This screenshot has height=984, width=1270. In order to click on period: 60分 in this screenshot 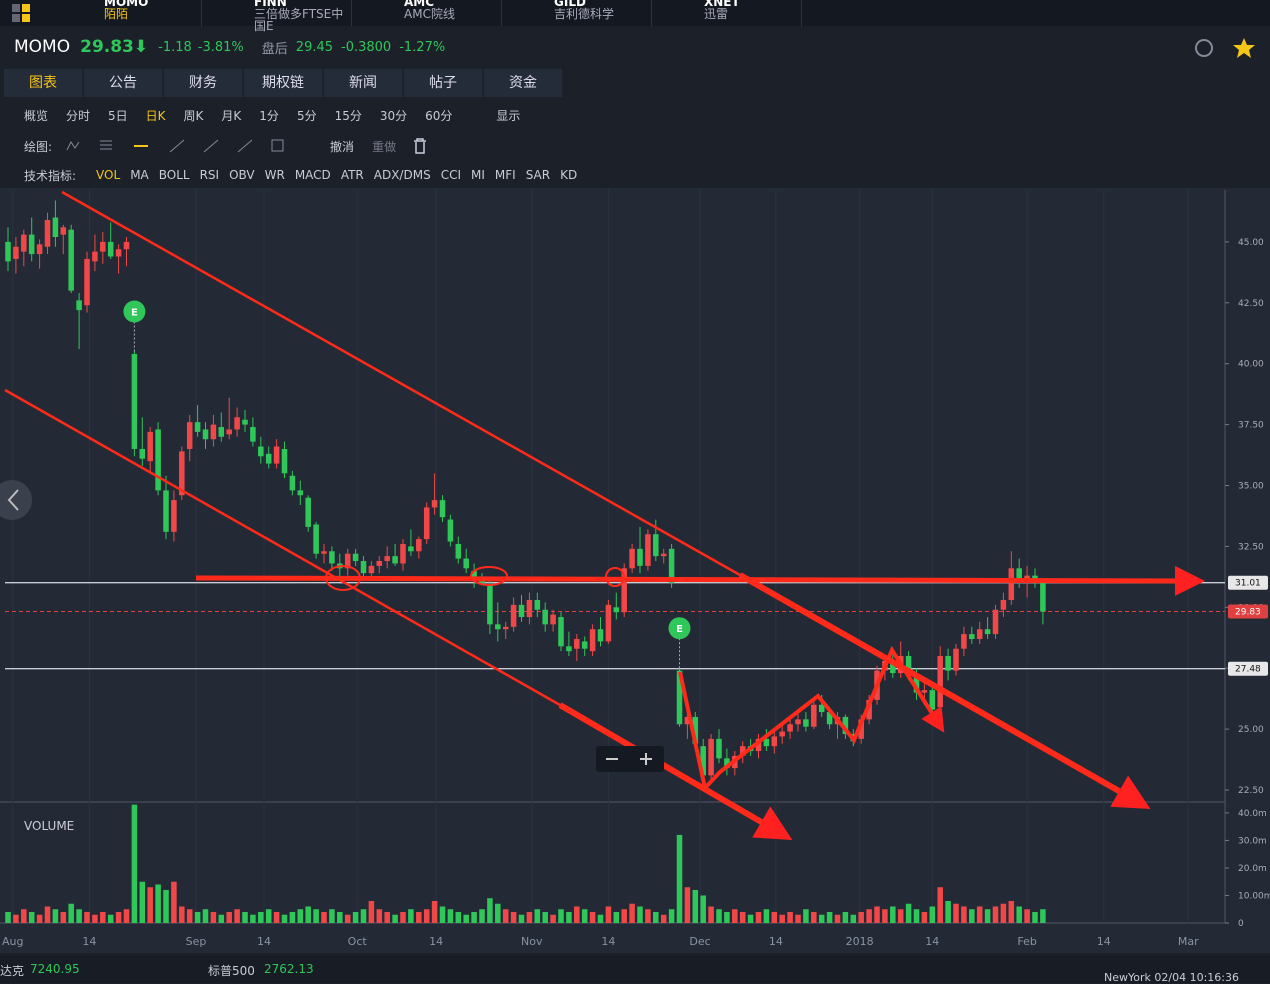, I will do `click(439, 115)`.